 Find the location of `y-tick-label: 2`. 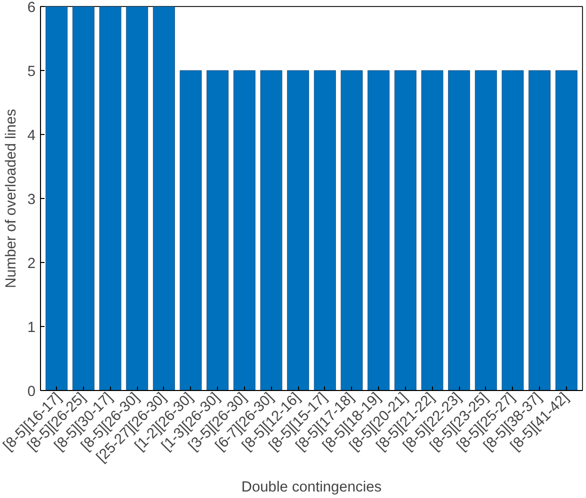

y-tick-label: 2 is located at coordinates (31, 264).